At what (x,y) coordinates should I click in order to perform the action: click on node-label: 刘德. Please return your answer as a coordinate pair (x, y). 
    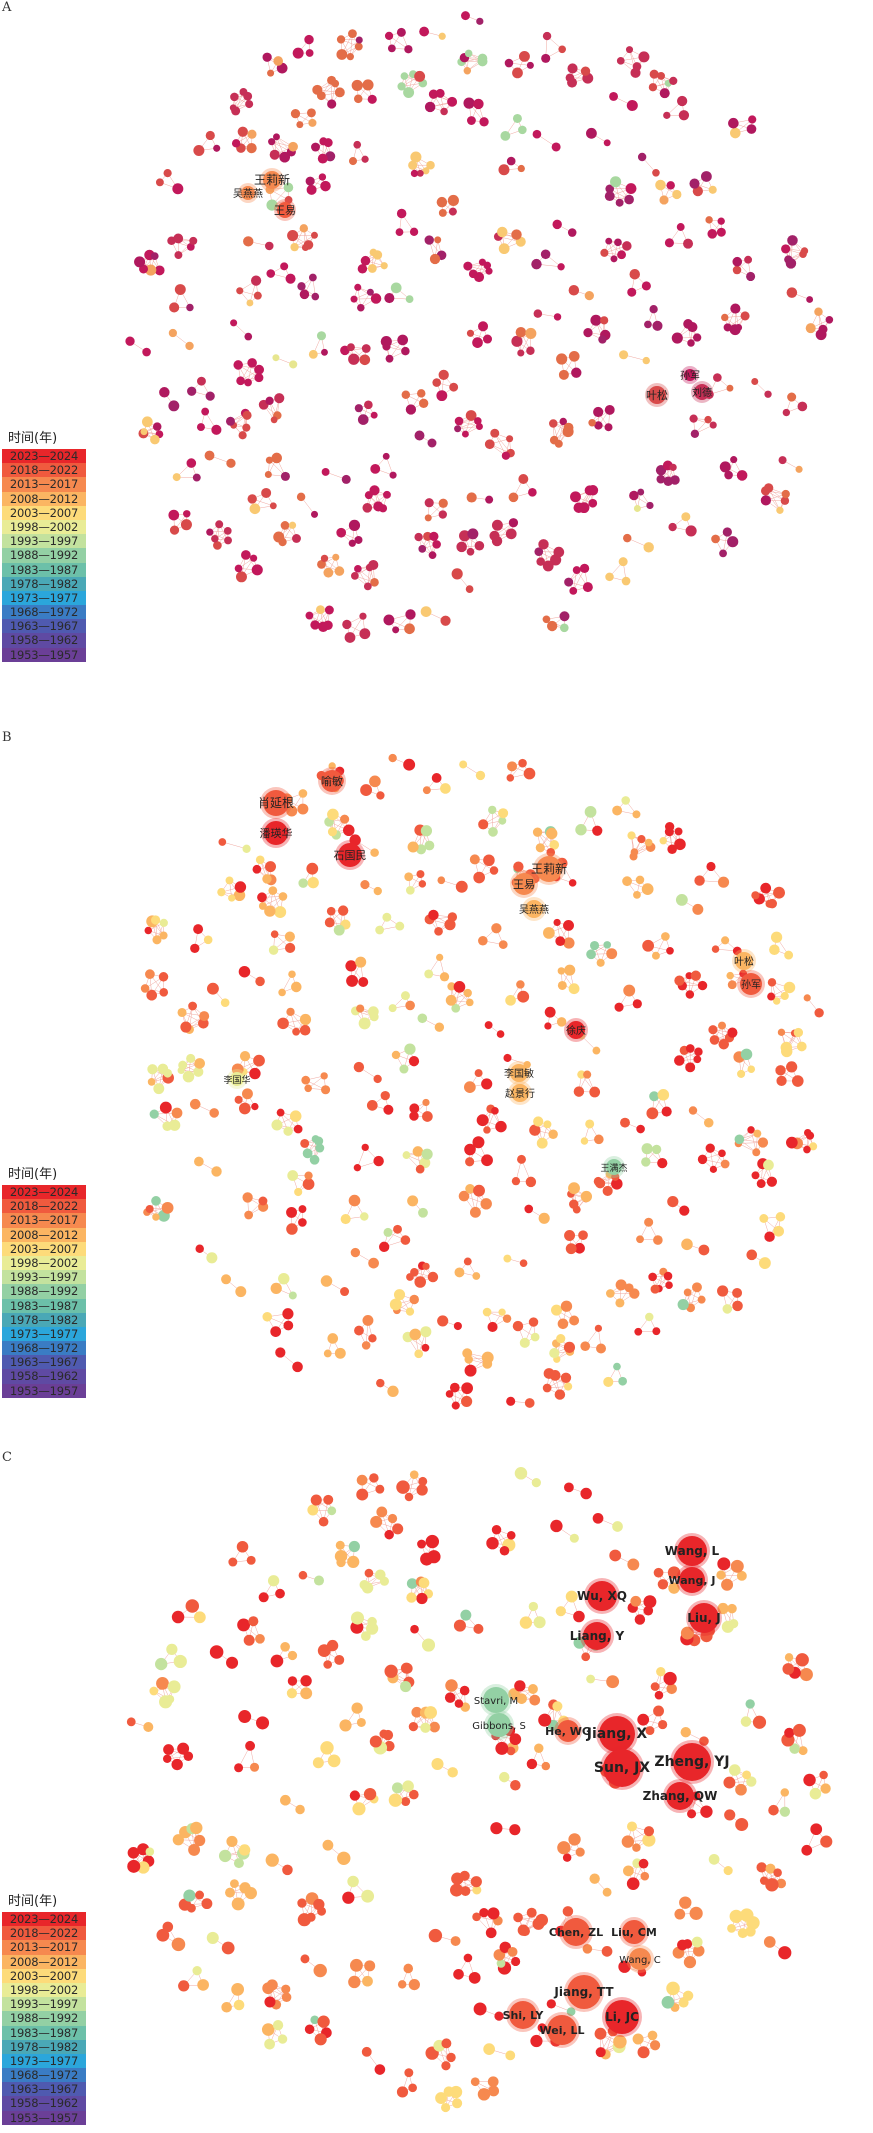
    Looking at the image, I should click on (702, 392).